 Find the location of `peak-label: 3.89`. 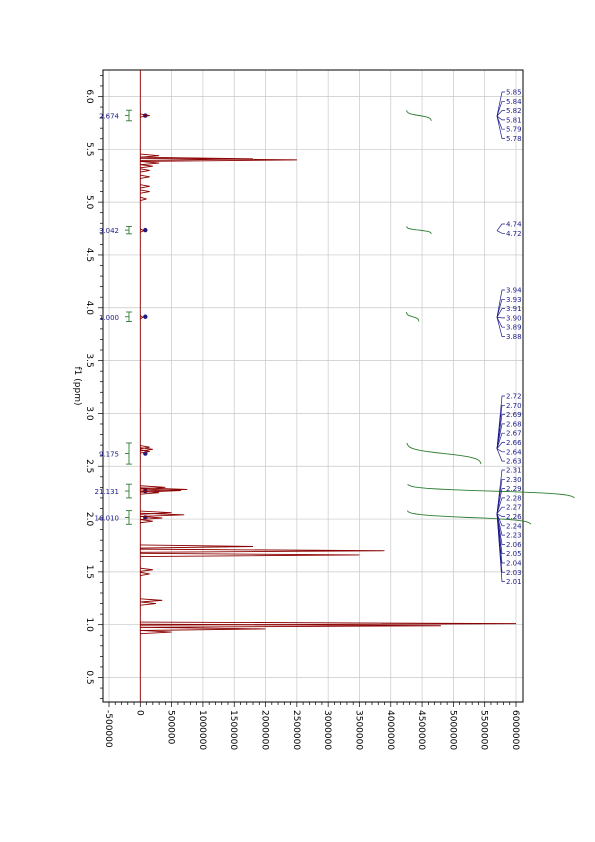

peak-label: 3.89 is located at coordinates (514, 328).